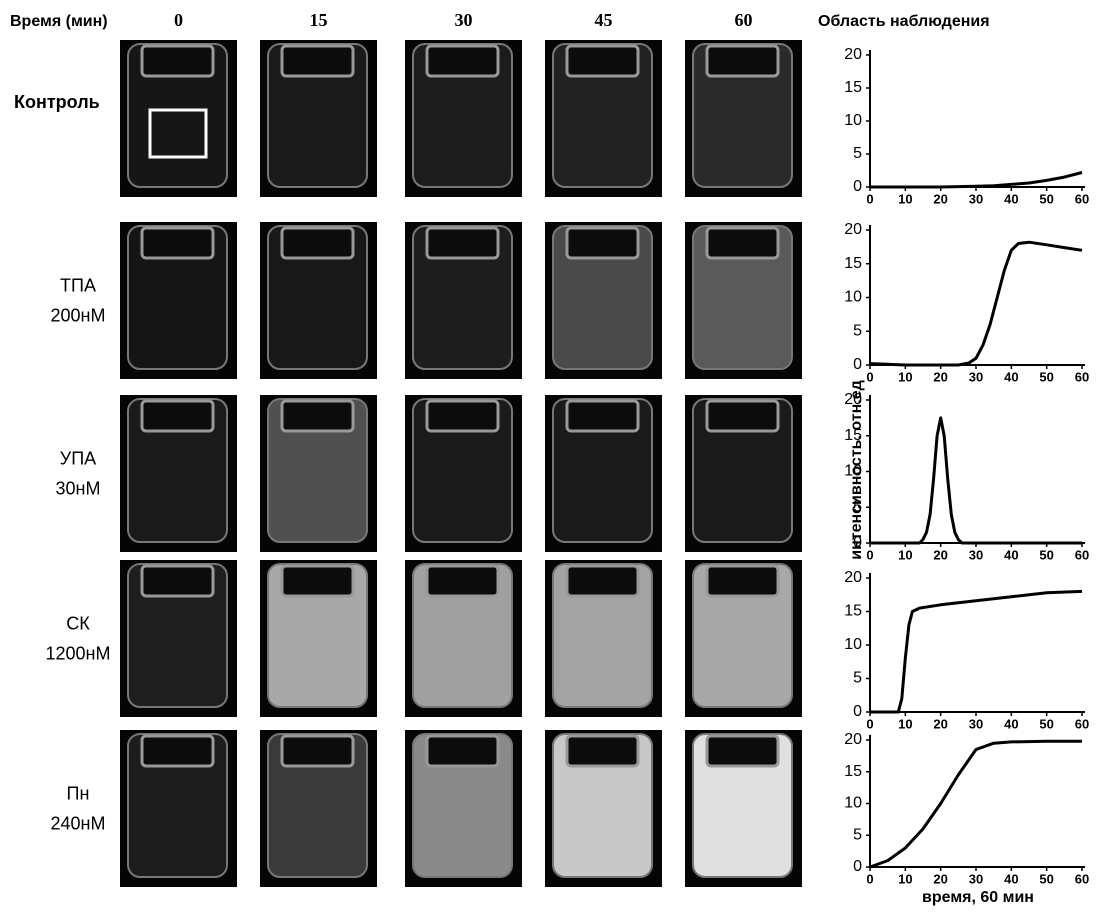 The height and width of the screenshot is (915, 1099). What do you see at coordinates (78, 823) in the screenshot?
I see `row-label: 240нМ` at bounding box center [78, 823].